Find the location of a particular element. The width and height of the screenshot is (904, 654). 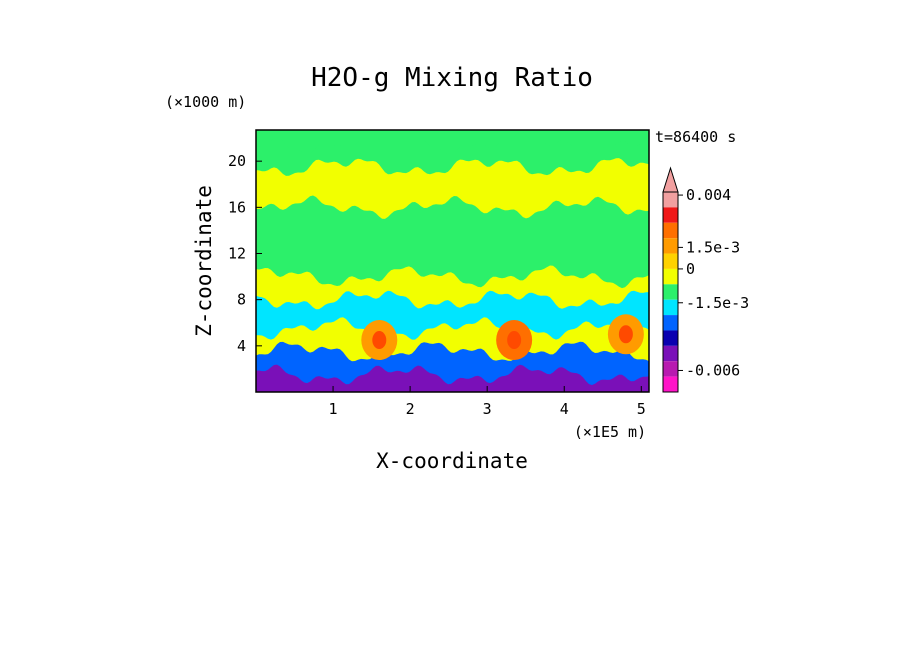

x-axis-title: X-coordinate is located at coordinates (452, 461).